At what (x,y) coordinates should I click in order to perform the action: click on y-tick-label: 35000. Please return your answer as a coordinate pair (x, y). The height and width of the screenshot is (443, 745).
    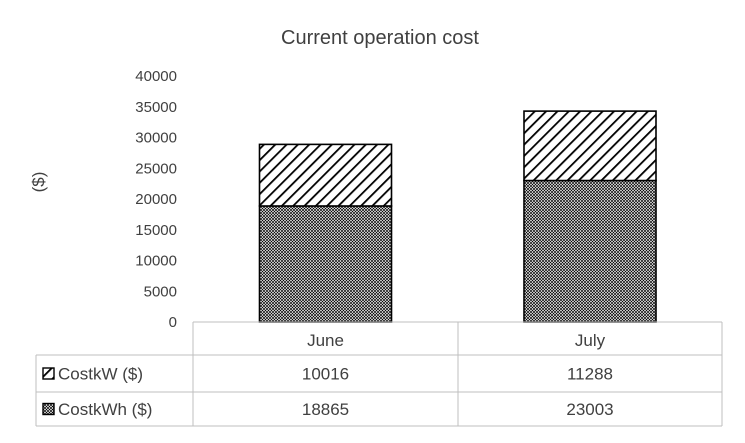
    Looking at the image, I should click on (156, 107).